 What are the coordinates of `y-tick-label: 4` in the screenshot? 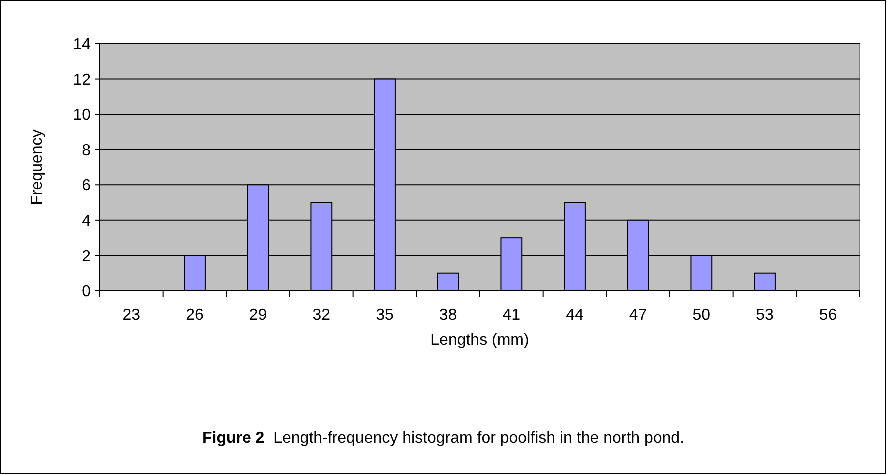 It's located at (87, 221).